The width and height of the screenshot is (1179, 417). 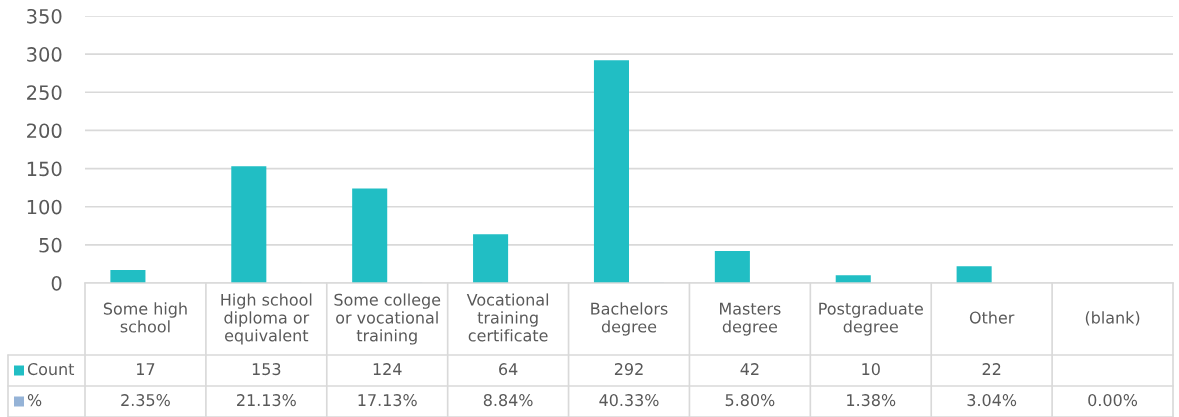 I want to click on data-label: 0.00%, so click(x=1113, y=400).